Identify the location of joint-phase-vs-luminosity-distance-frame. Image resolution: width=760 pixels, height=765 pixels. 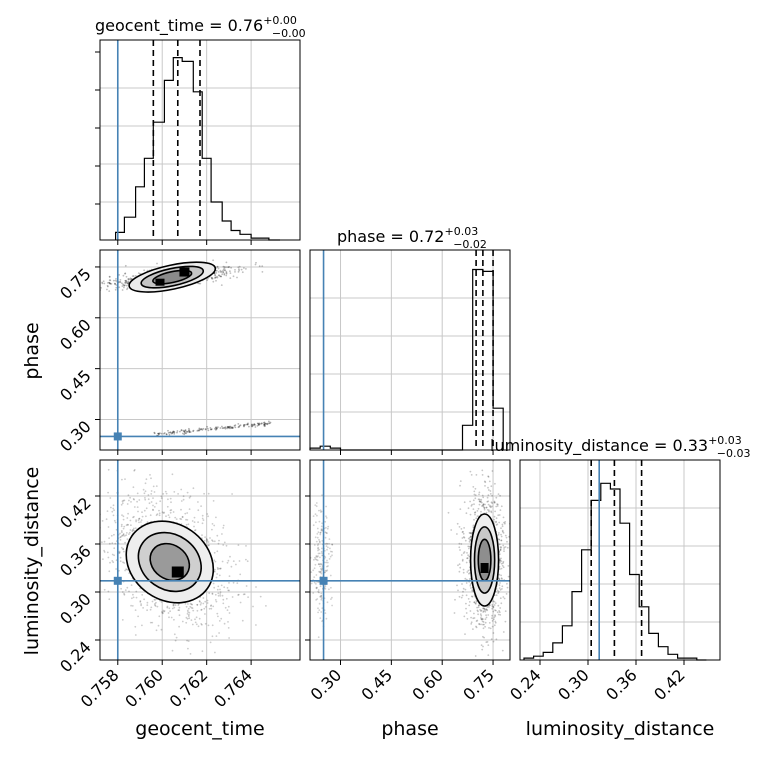
(410, 560).